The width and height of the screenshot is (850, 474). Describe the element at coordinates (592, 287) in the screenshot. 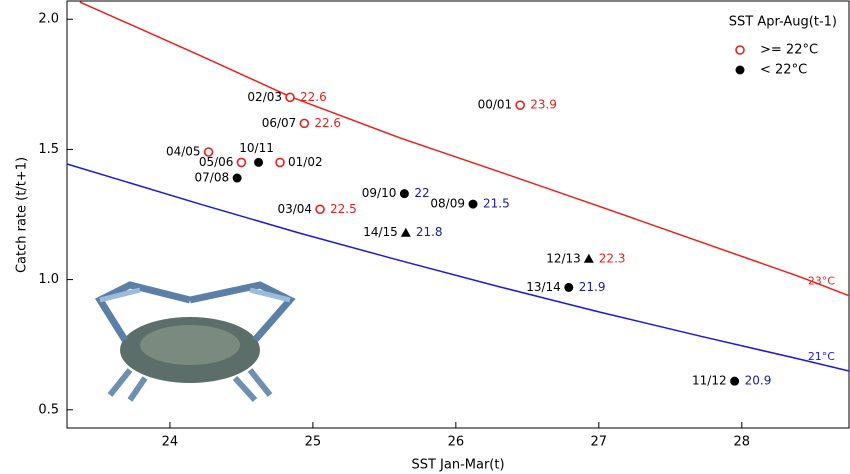

I see `sst-label: 21.9` at that location.